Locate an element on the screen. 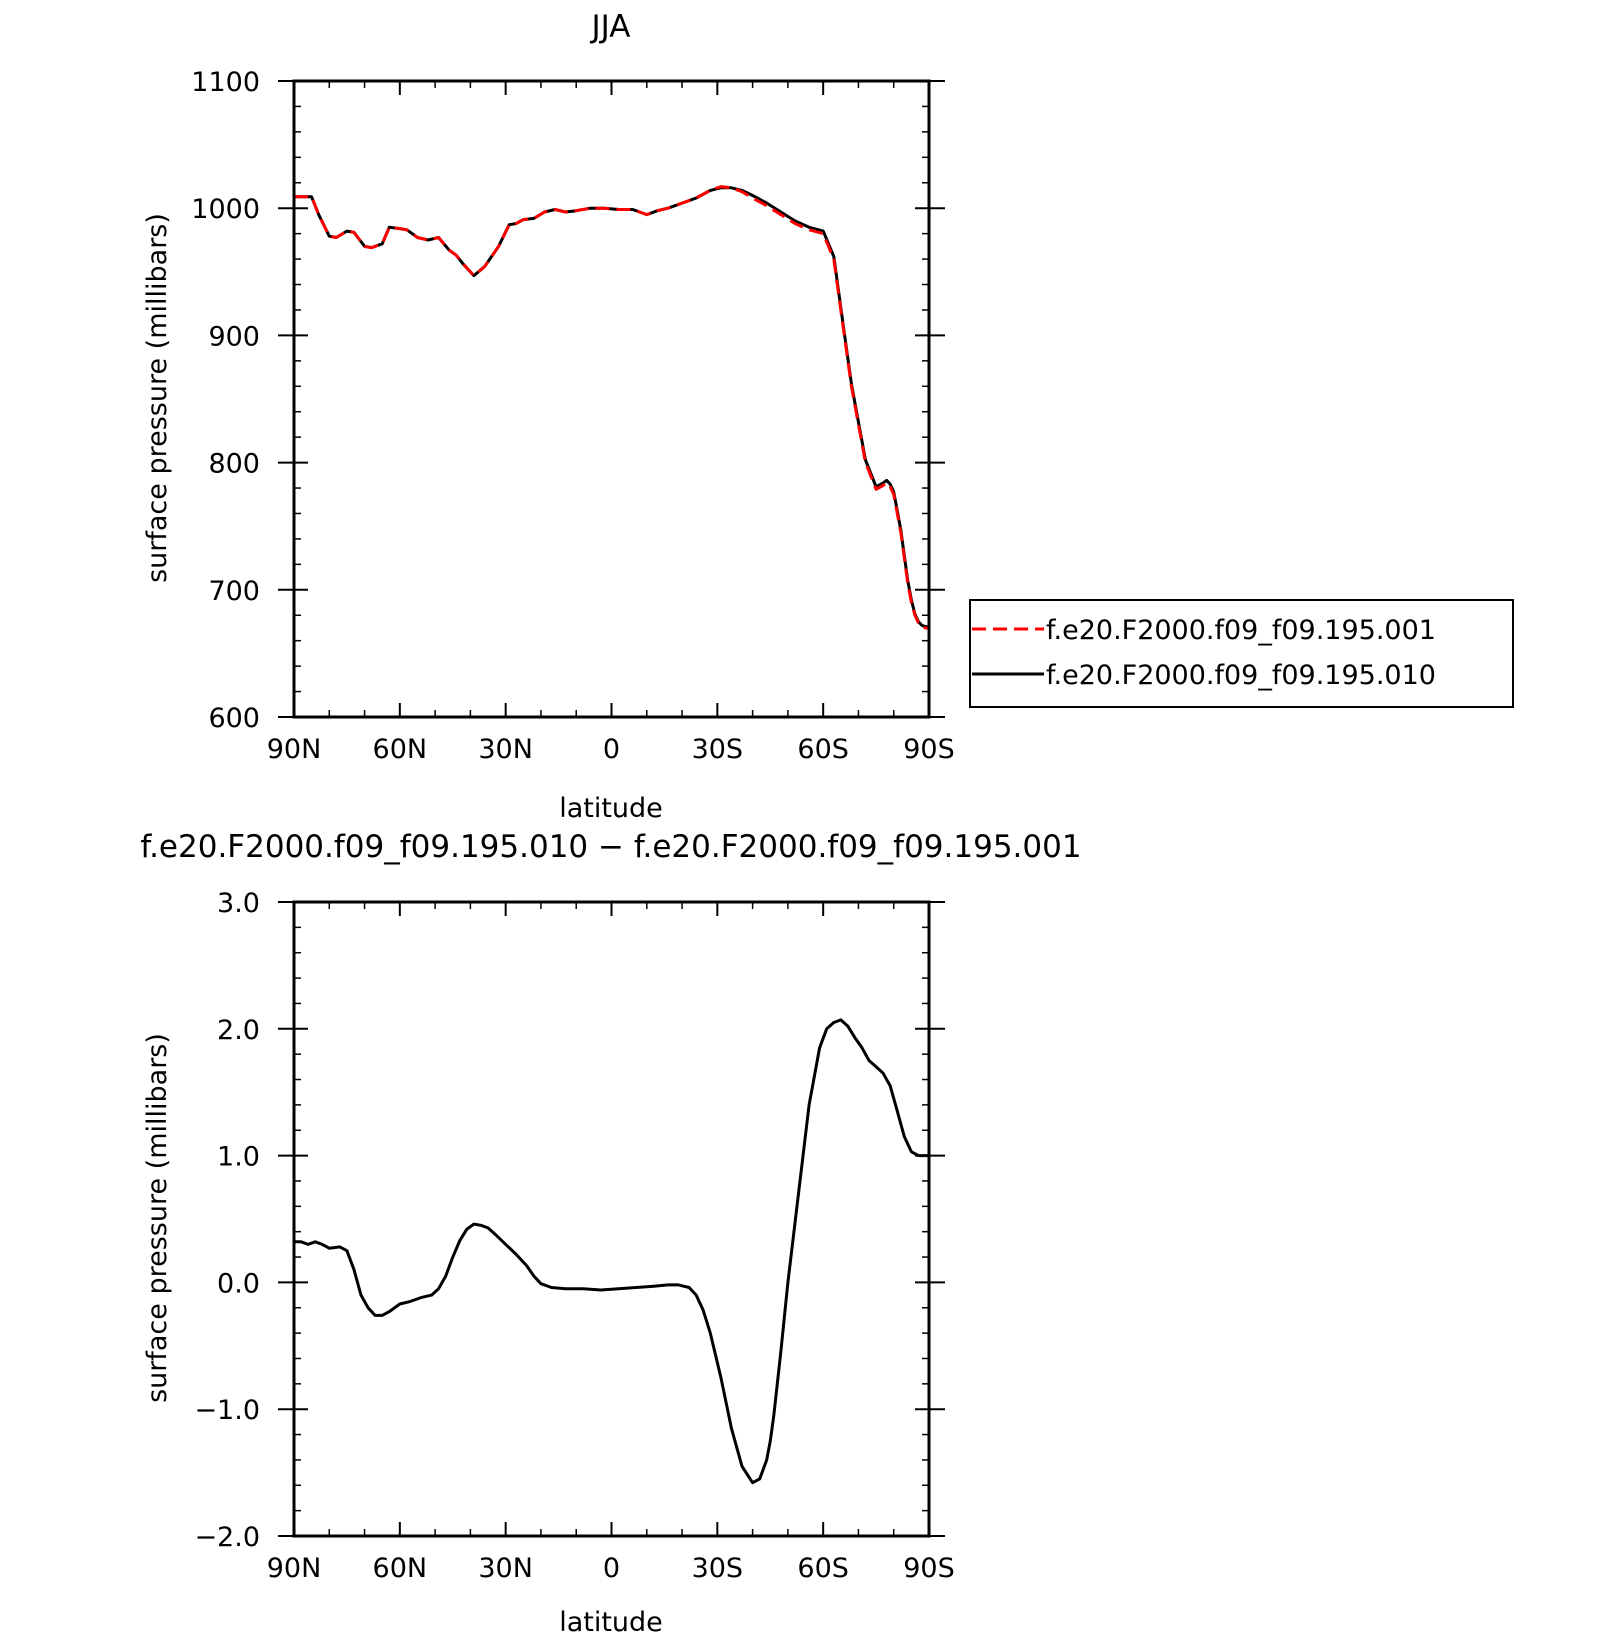  top-plot-lines is located at coordinates (611, 407).